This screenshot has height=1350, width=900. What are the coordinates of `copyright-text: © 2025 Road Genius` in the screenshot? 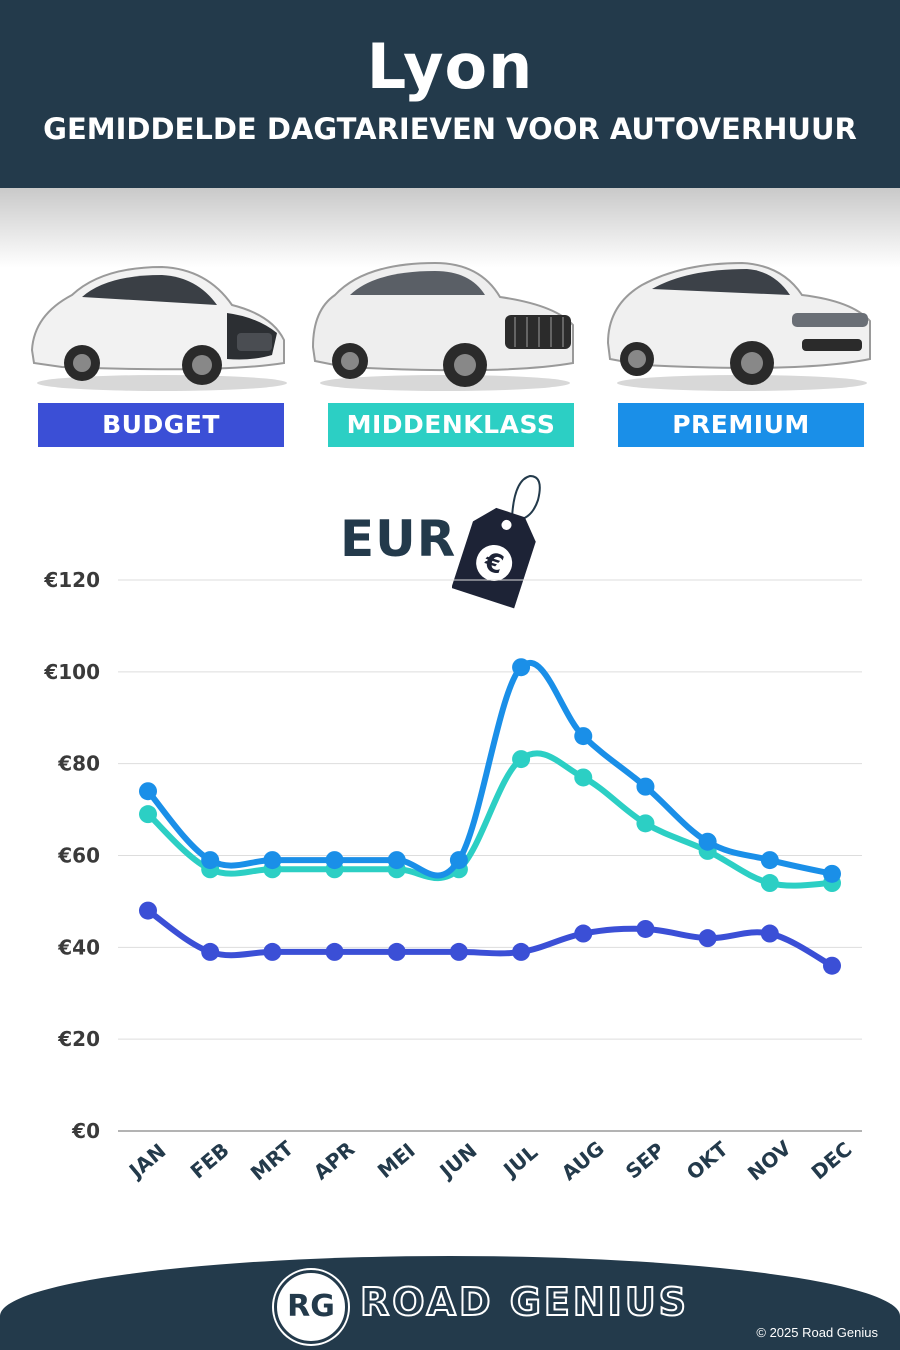 It's located at (817, 1332).